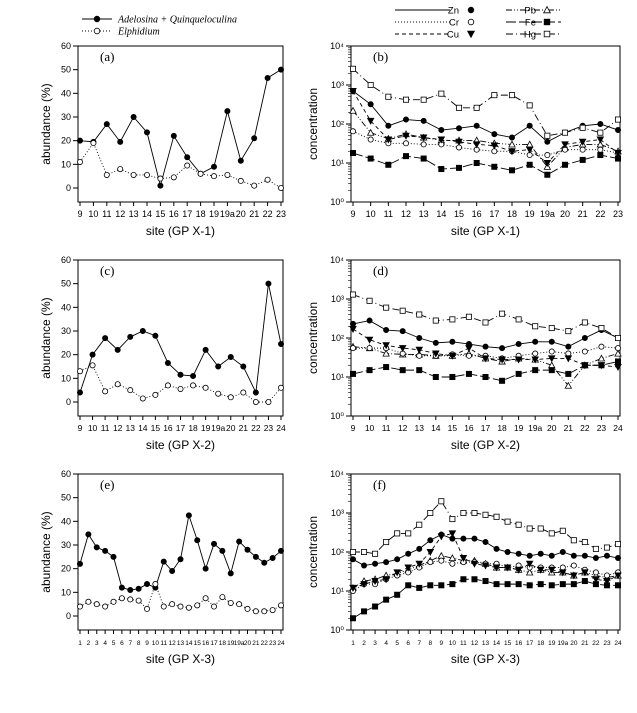  Describe the element at coordinates (485, 550) in the screenshot. I see `series-zn` at that location.